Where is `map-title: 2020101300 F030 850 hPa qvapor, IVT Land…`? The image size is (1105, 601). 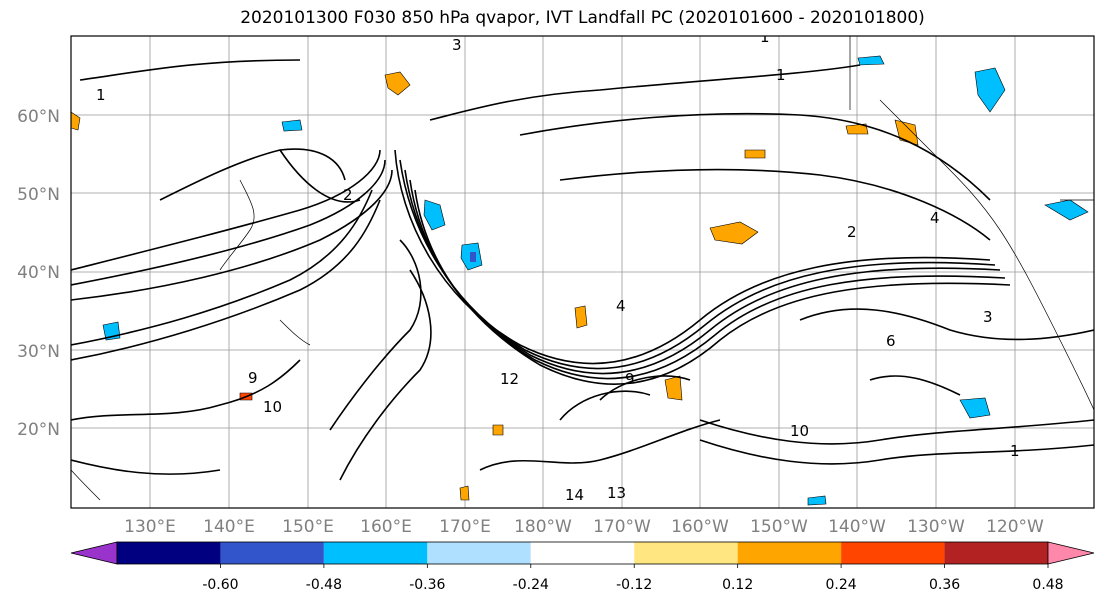 map-title: 2020101300 F030 850 hPa qvapor, IVT Land… is located at coordinates (582, 18).